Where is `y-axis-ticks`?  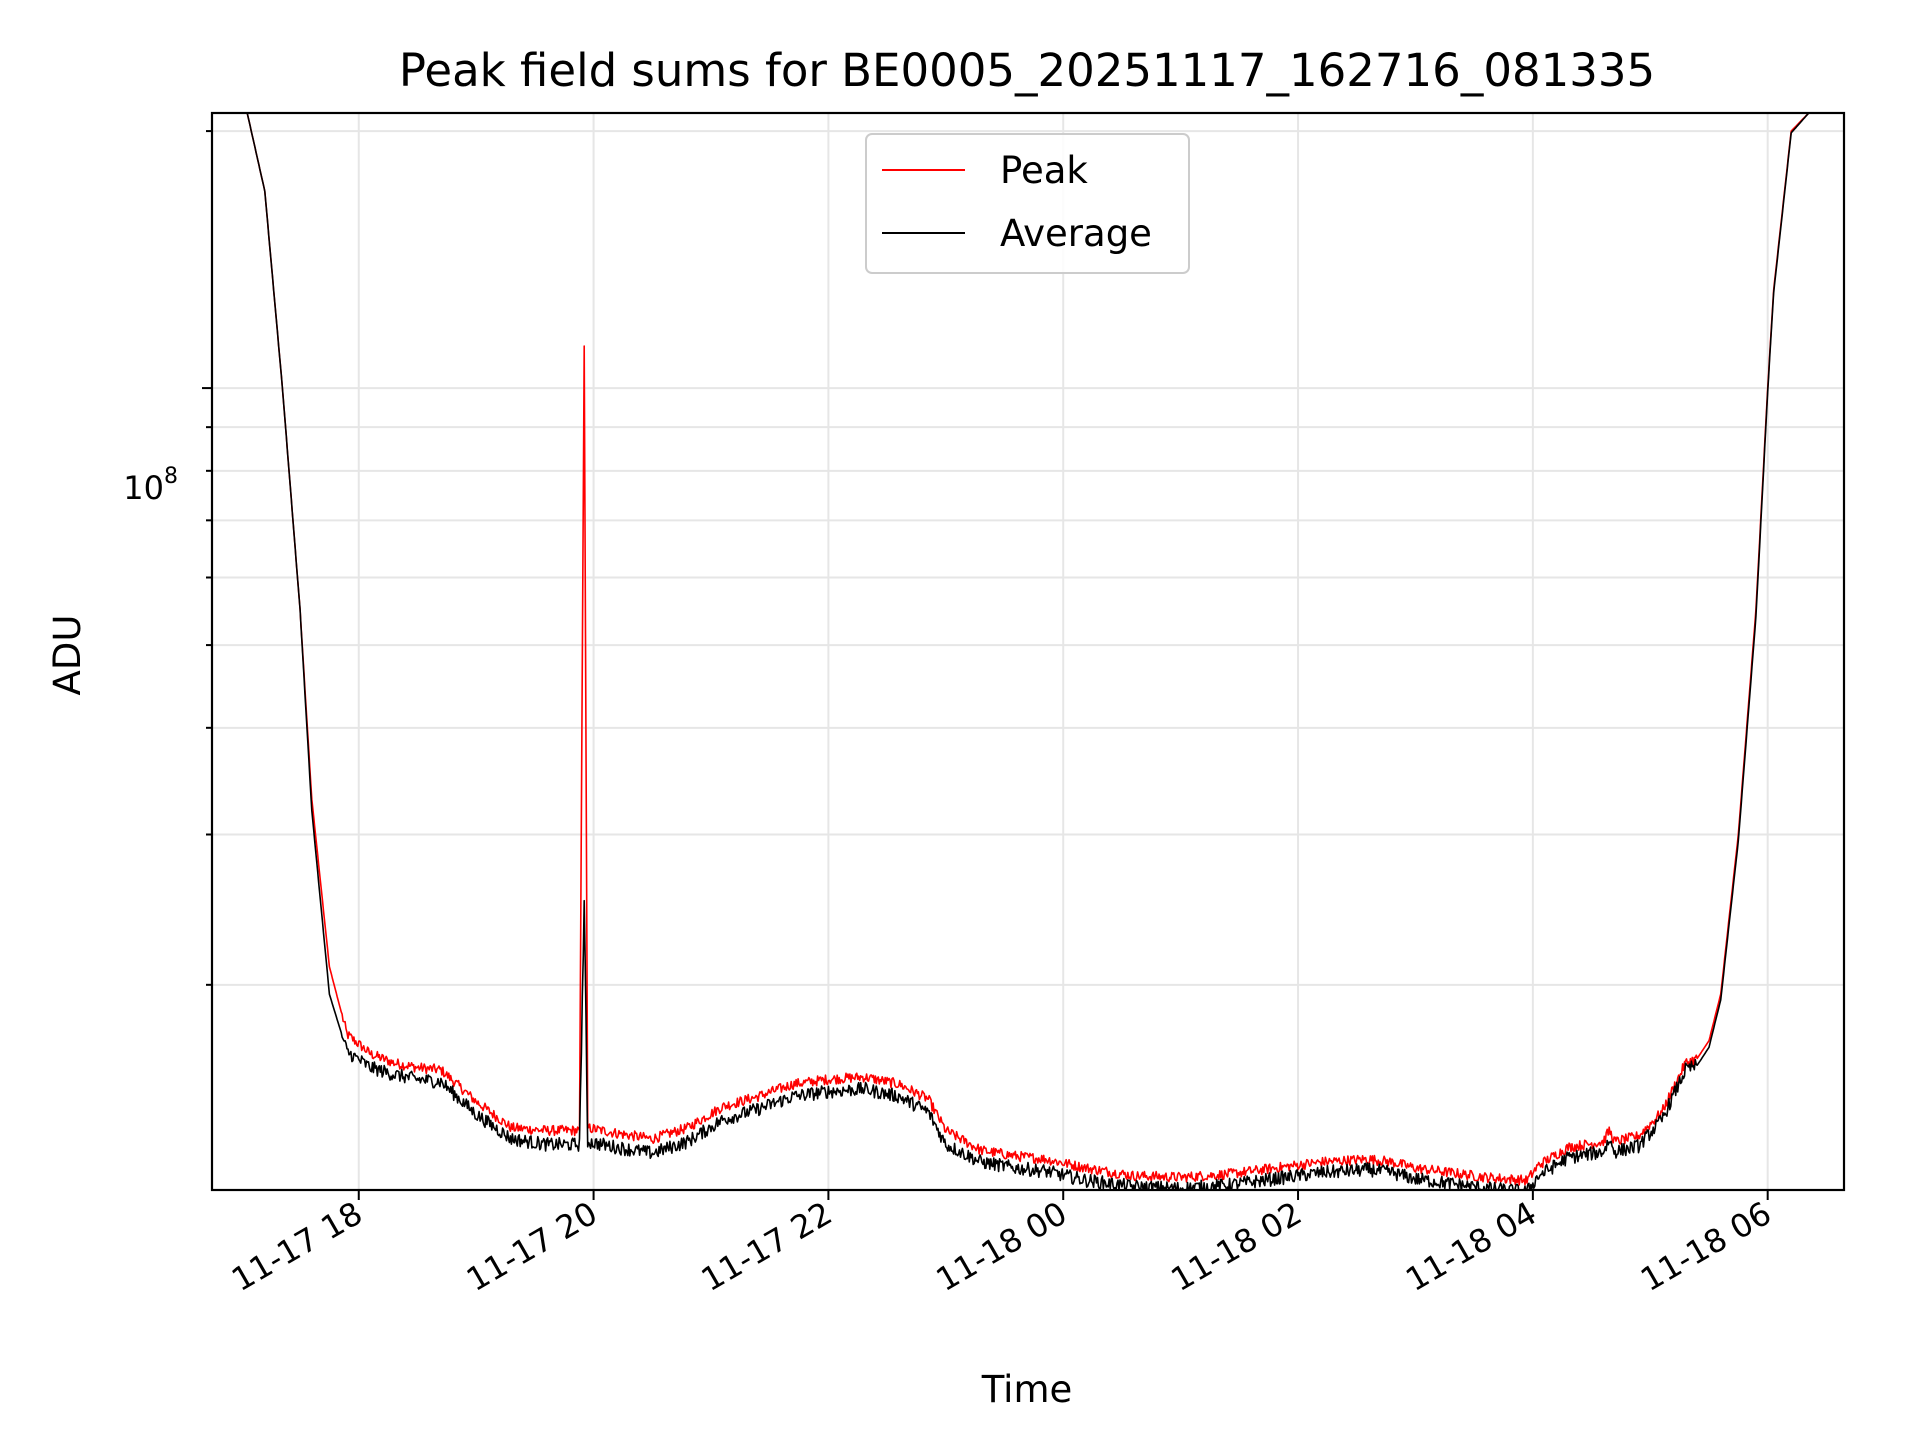 y-axis-ticks is located at coordinates (207, 558).